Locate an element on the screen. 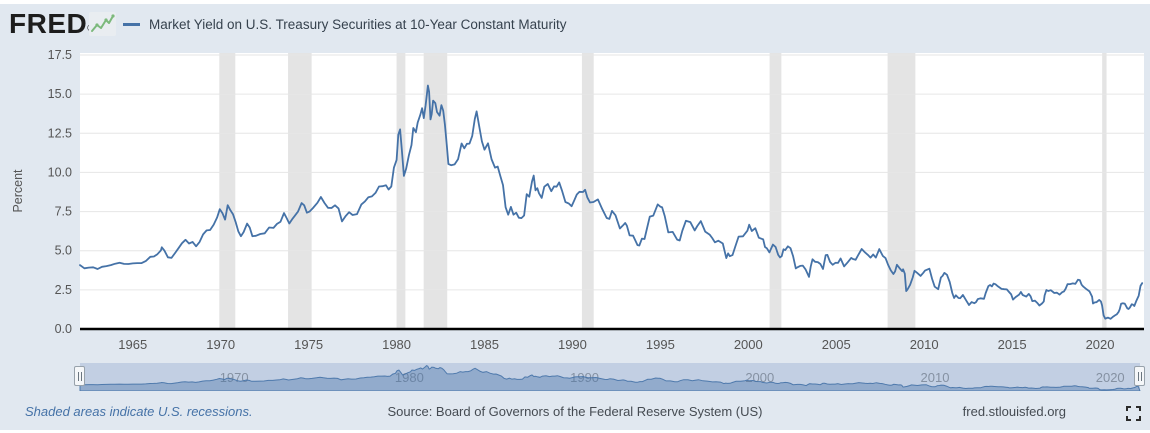 The height and width of the screenshot is (433, 1150). range-navigator: 197019801990200020102020 is located at coordinates (575, 377).